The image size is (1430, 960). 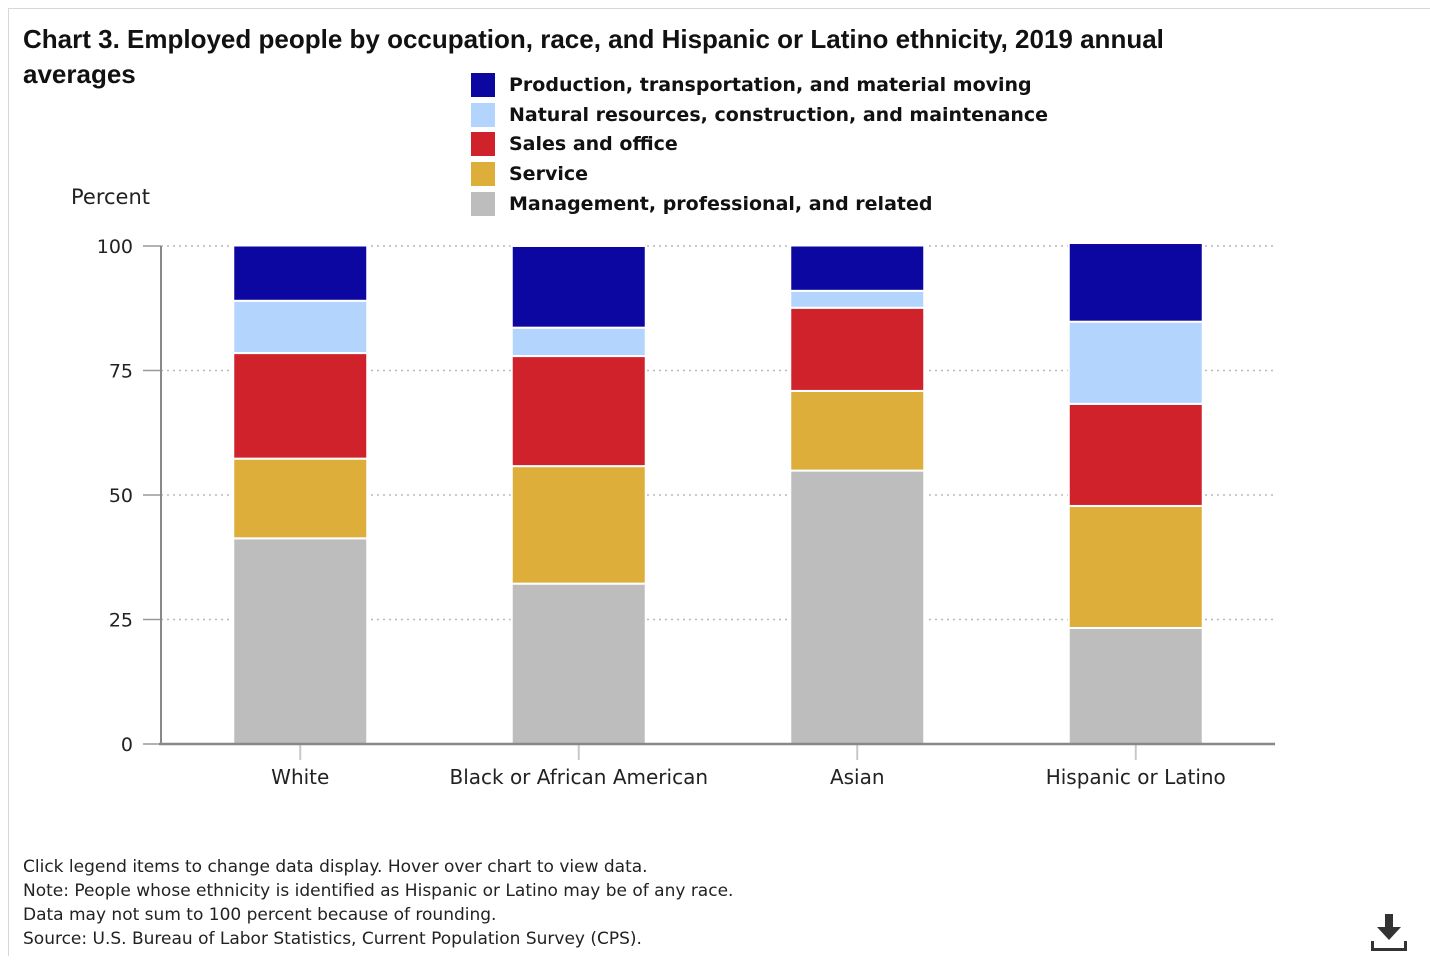 What do you see at coordinates (121, 496) in the screenshot?
I see `y-tick-label: 50` at bounding box center [121, 496].